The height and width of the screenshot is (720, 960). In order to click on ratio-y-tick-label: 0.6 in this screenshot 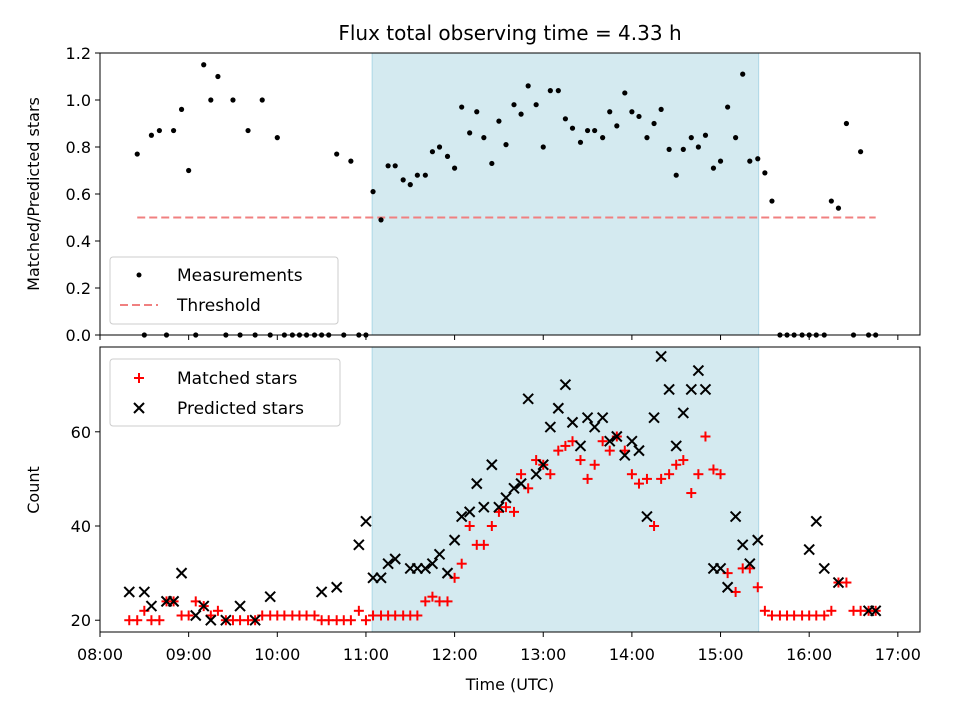, I will do `click(78, 194)`.